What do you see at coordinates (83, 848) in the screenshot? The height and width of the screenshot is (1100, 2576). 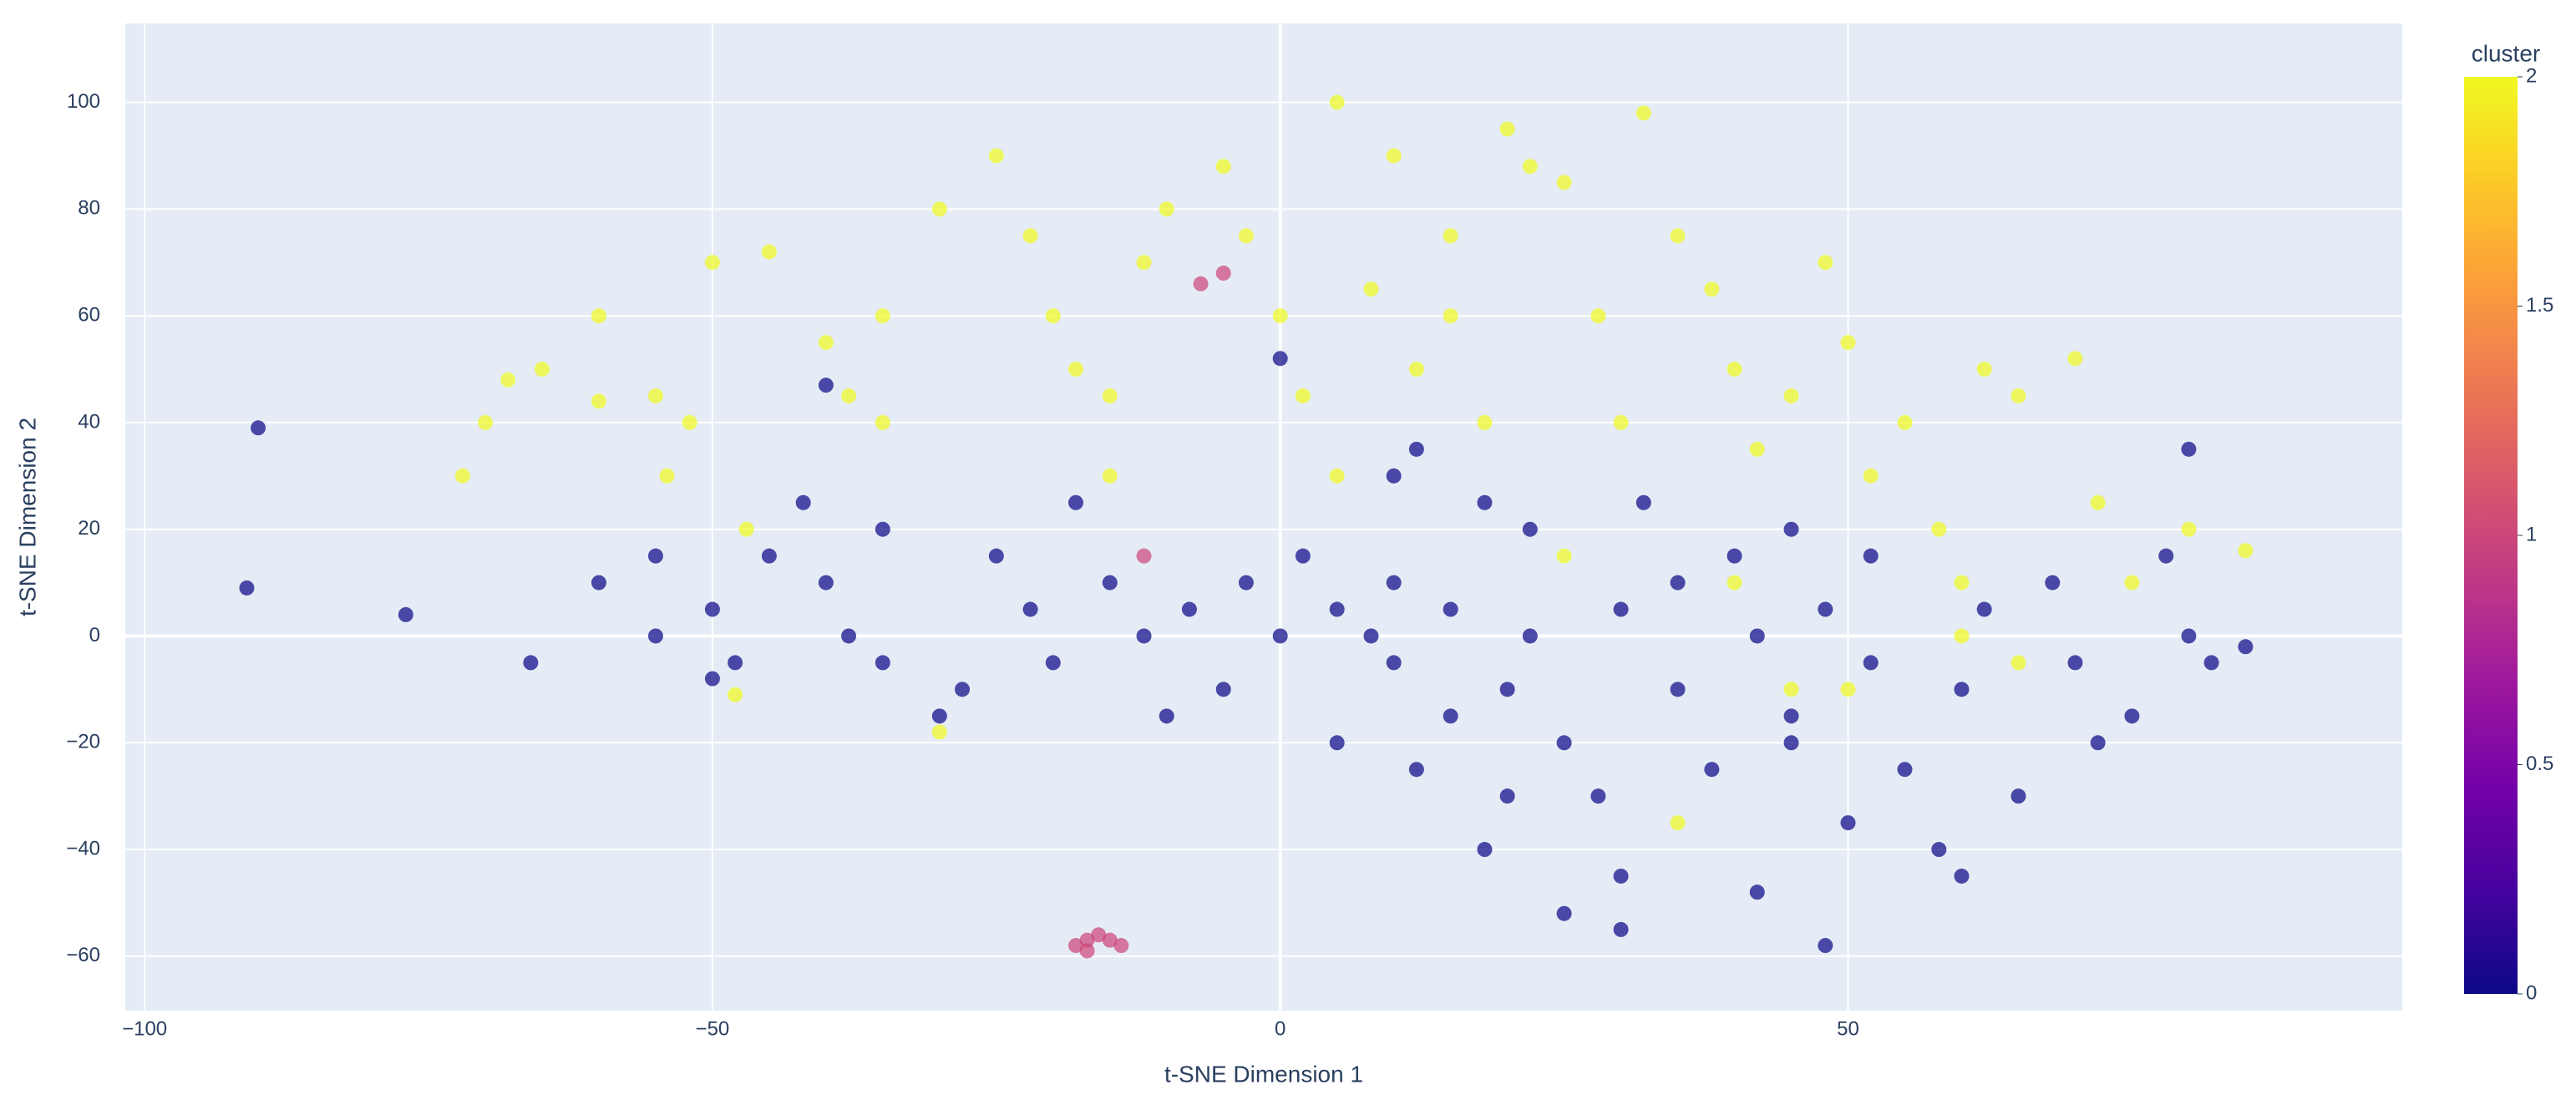 I see `y-tick-label: −40` at bounding box center [83, 848].